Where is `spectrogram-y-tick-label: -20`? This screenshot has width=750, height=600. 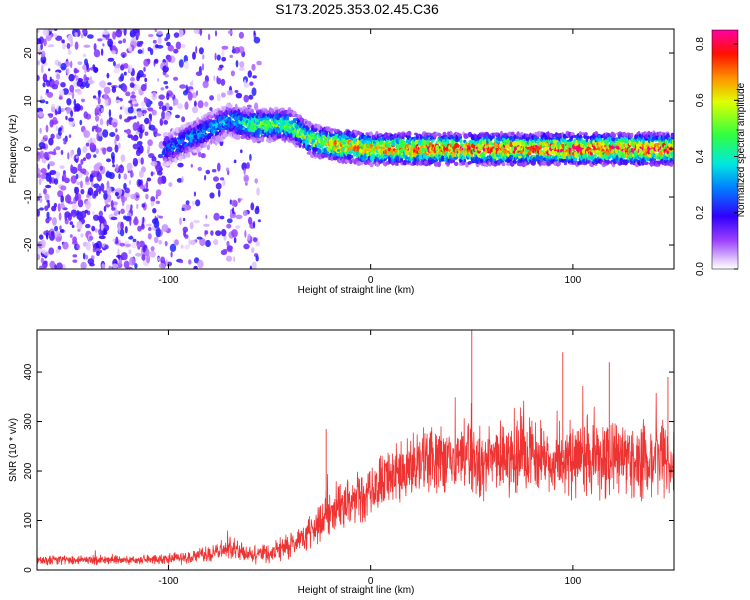
spectrogram-y-tick-label: -20 is located at coordinates (28, 244).